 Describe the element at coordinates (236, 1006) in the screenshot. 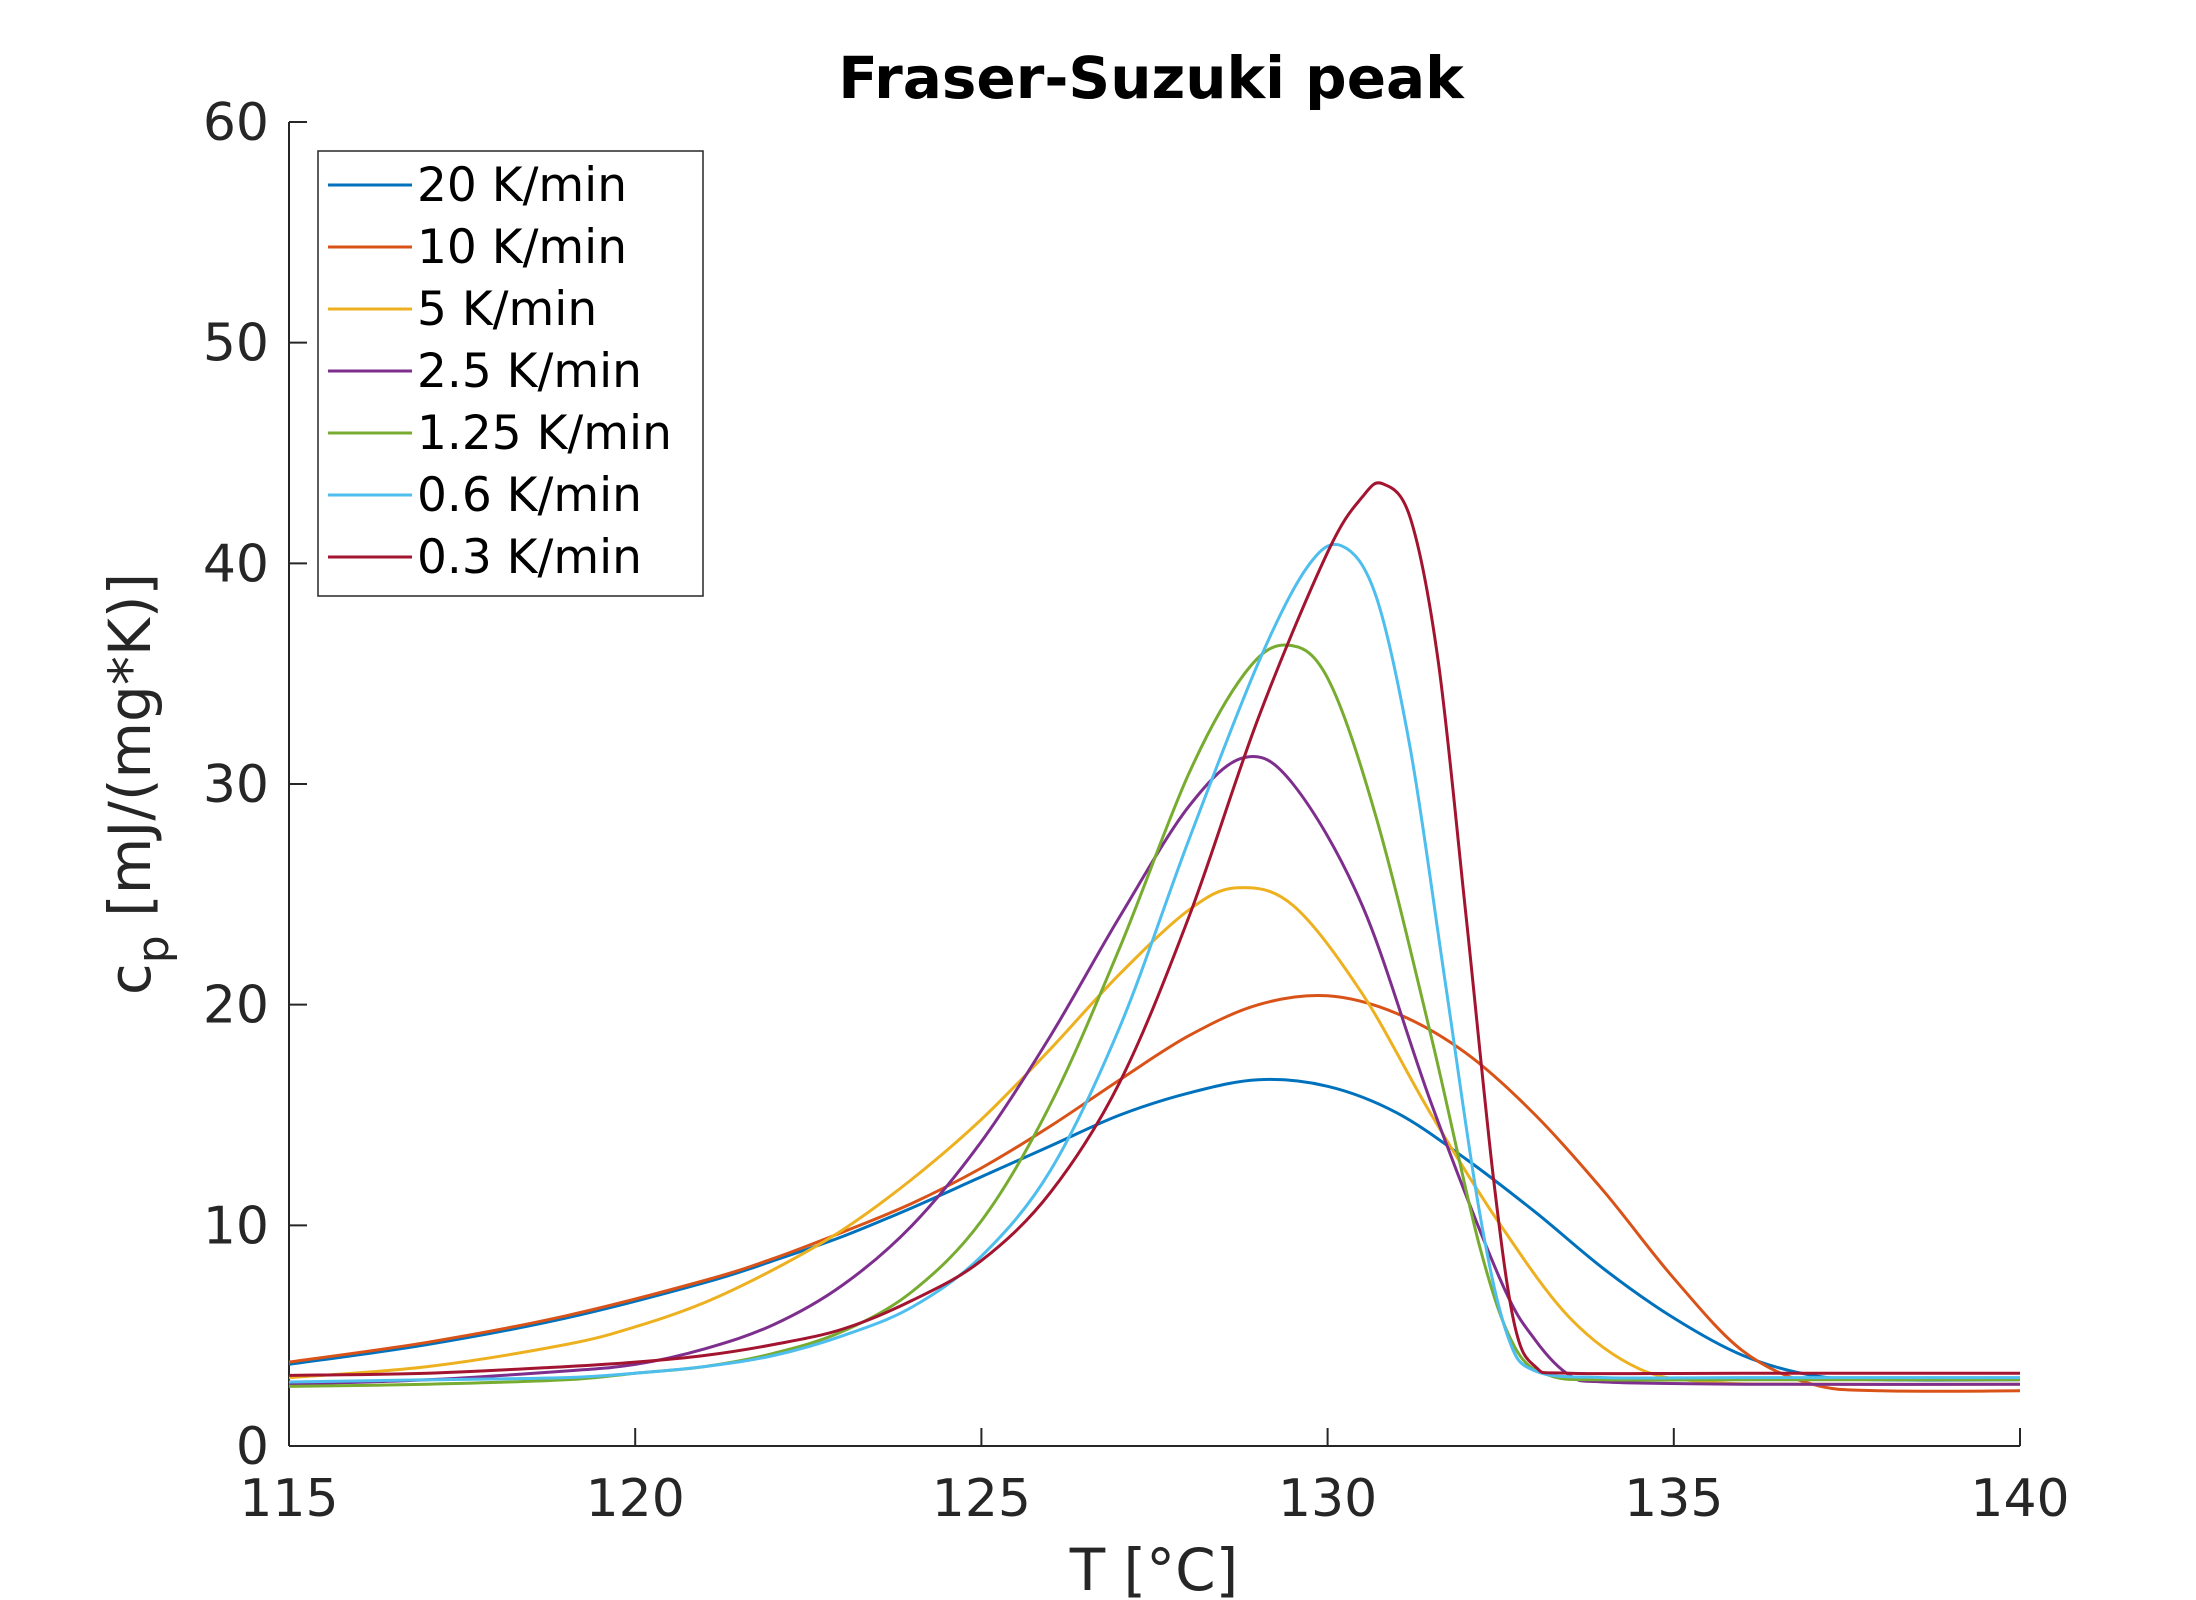

I see `y-tick-label: 20` at that location.